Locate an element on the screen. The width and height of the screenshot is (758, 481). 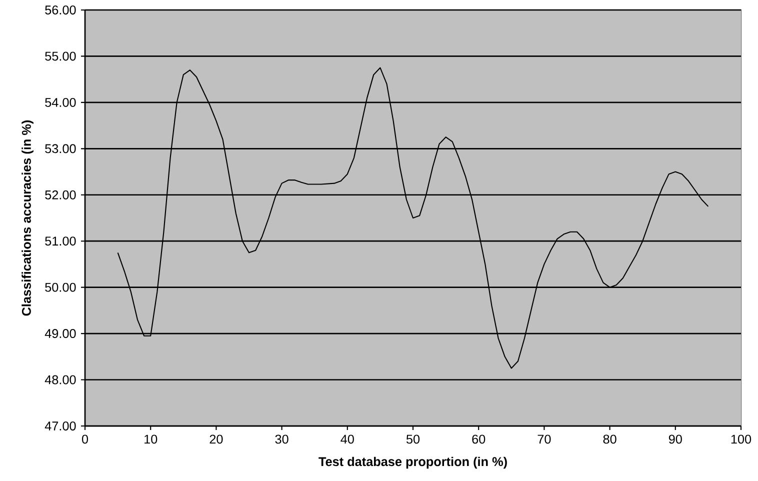
y-axis-title: Classifications accuracies (in %) is located at coordinates (28, 218).